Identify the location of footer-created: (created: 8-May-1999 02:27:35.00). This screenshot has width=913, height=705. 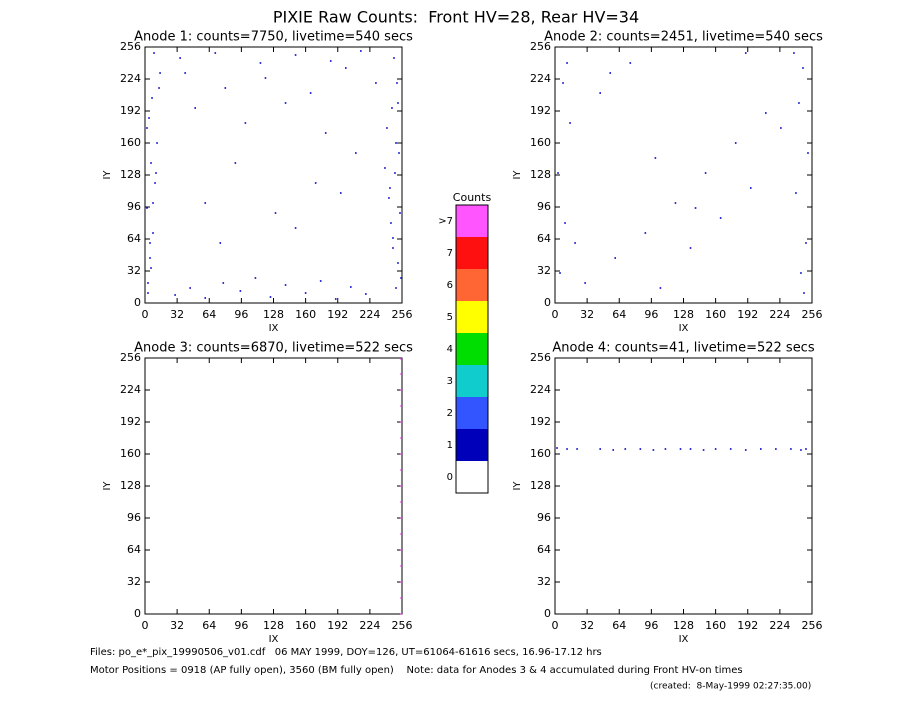
(730, 687).